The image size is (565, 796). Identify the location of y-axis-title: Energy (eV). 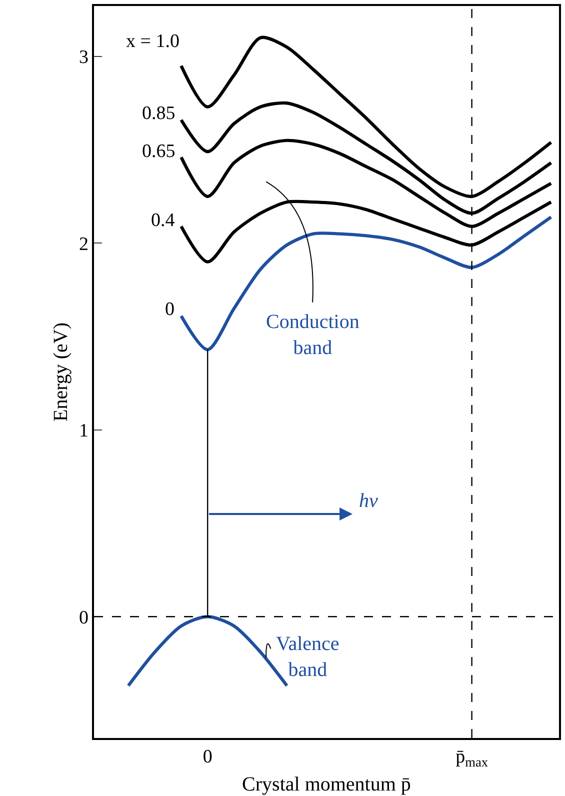
(61, 372).